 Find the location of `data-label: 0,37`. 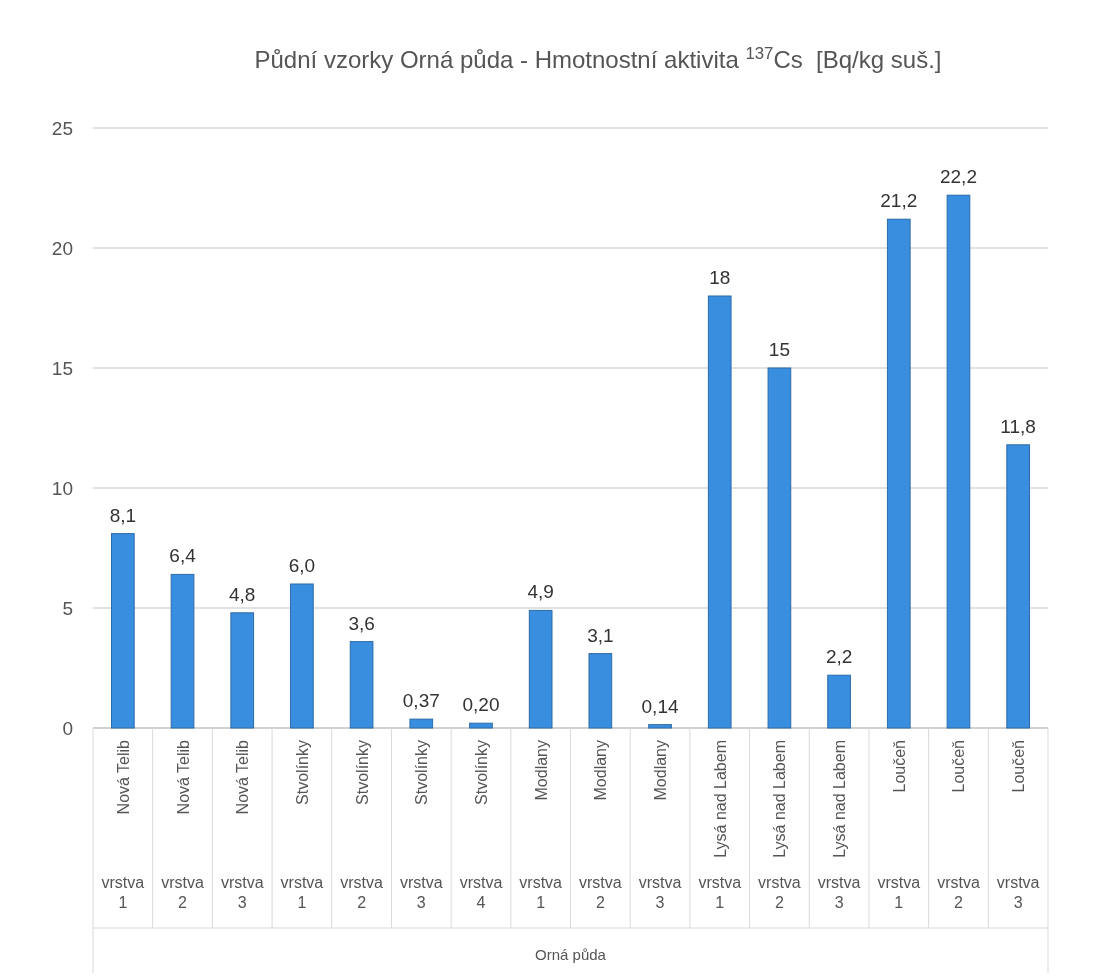

data-label: 0,37 is located at coordinates (421, 701).